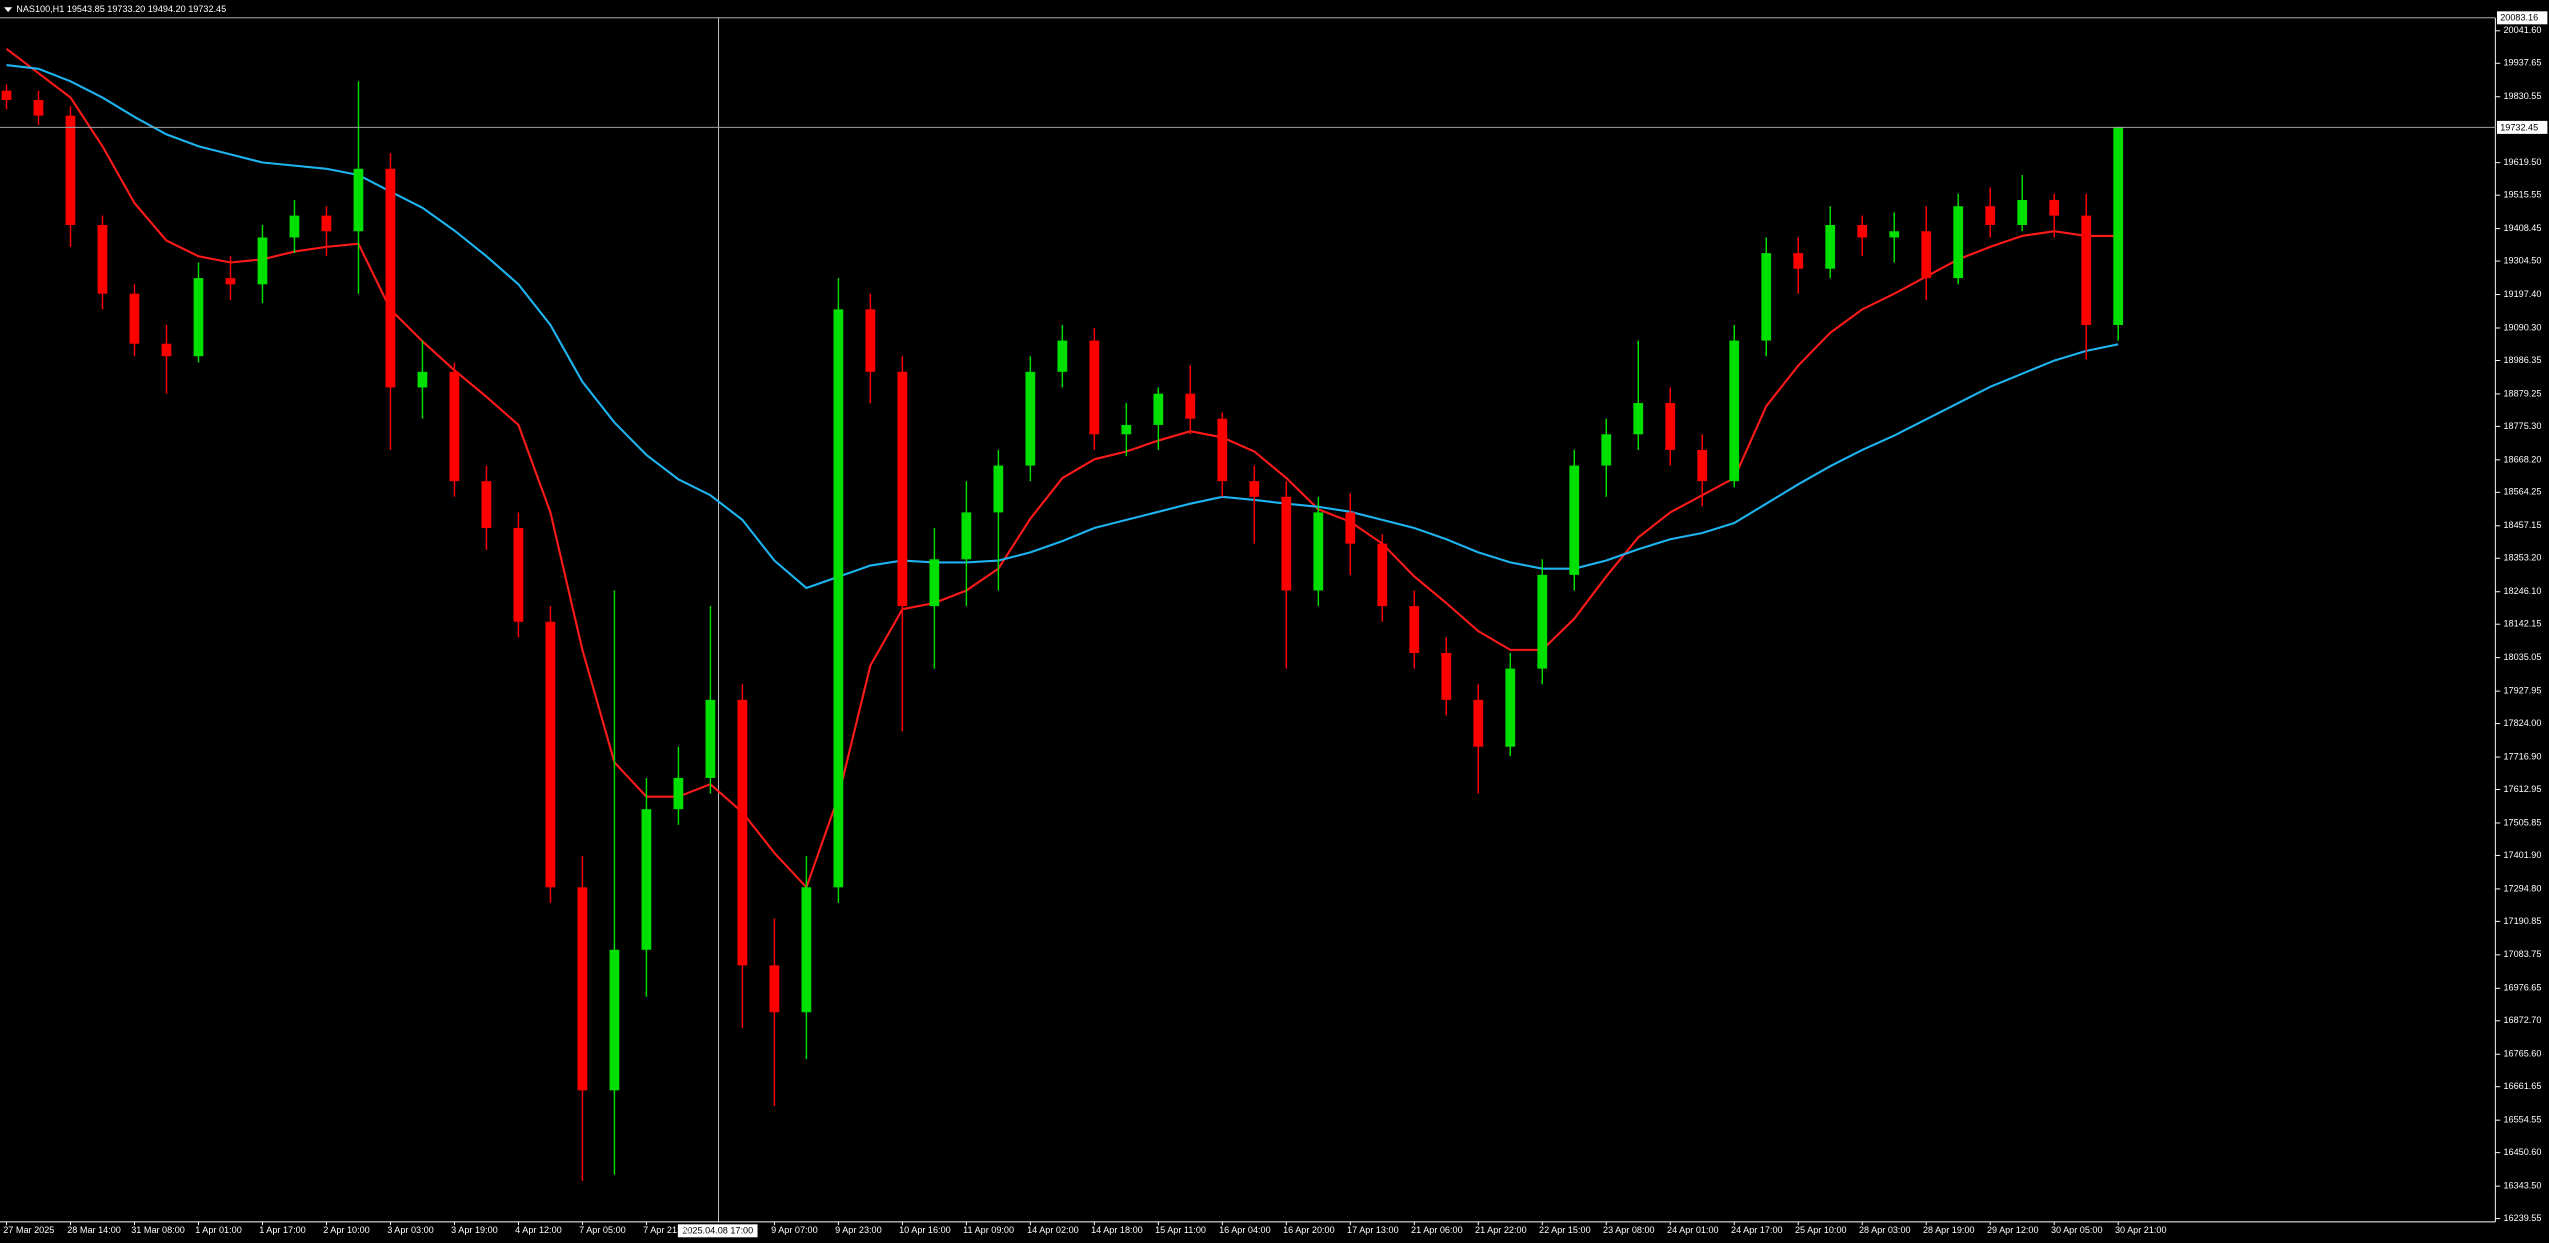 The image size is (2549, 1243). Describe the element at coordinates (1245, 1230) in the screenshot. I see `x-tick-label: 16 Apr 04:00` at that location.